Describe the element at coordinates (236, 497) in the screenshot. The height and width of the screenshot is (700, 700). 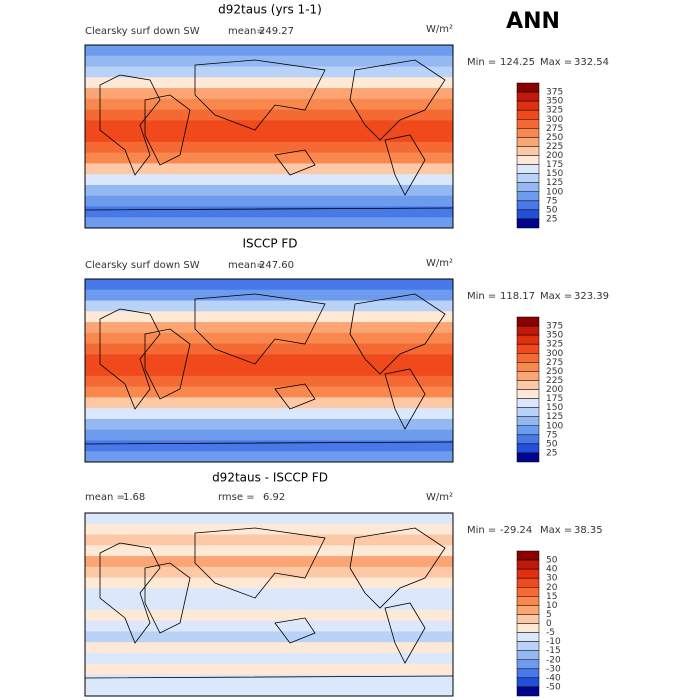
I see `rmse-label: rmse =` at that location.